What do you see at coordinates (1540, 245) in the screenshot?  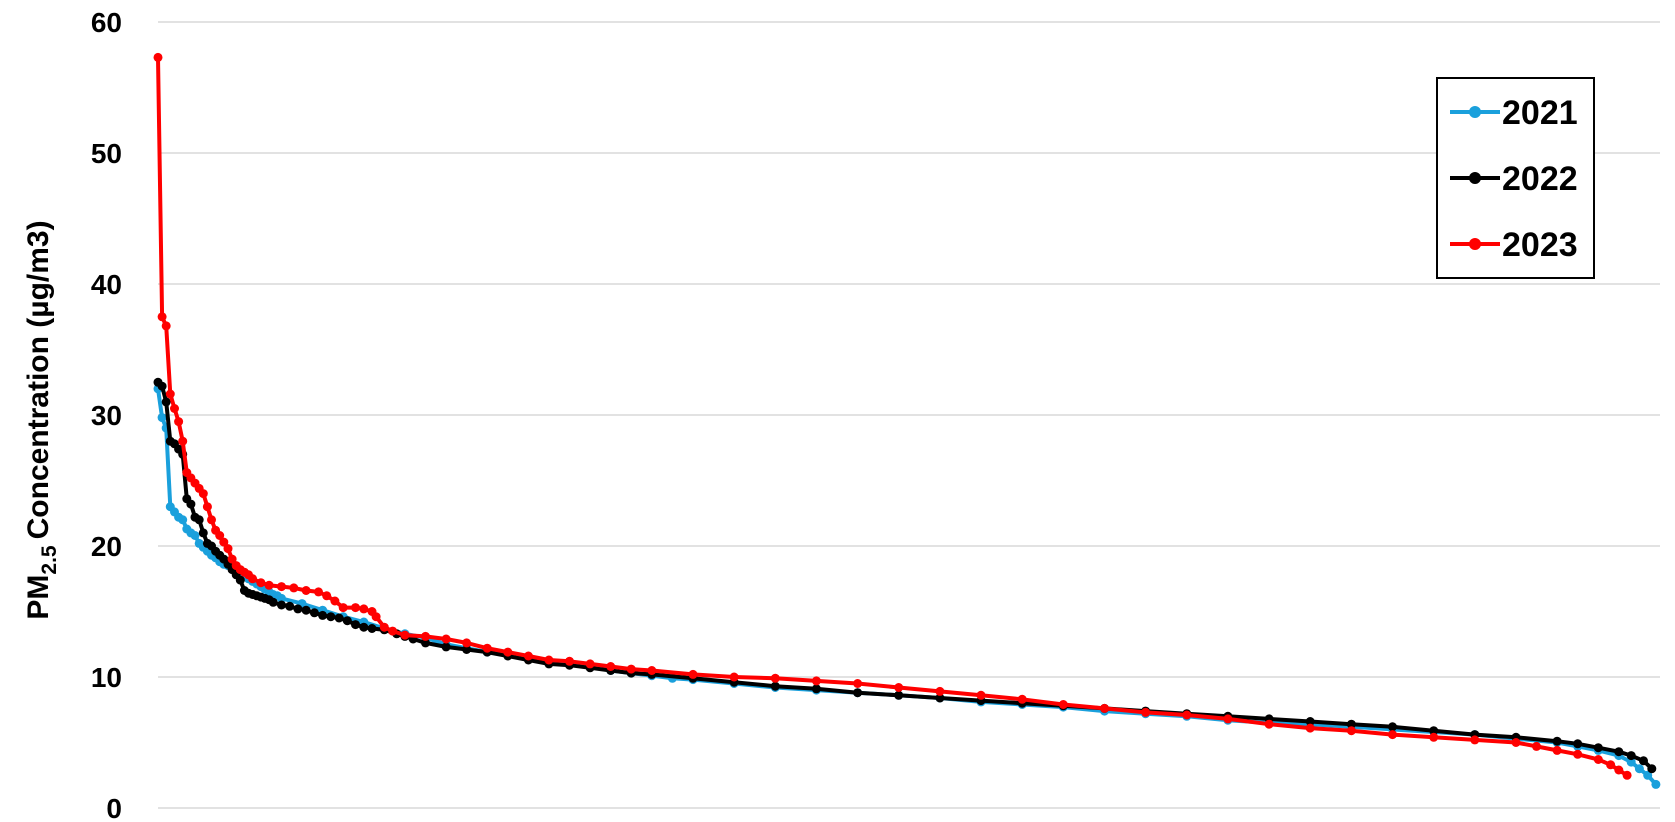 I see `legend-label-2023: 2023` at bounding box center [1540, 245].